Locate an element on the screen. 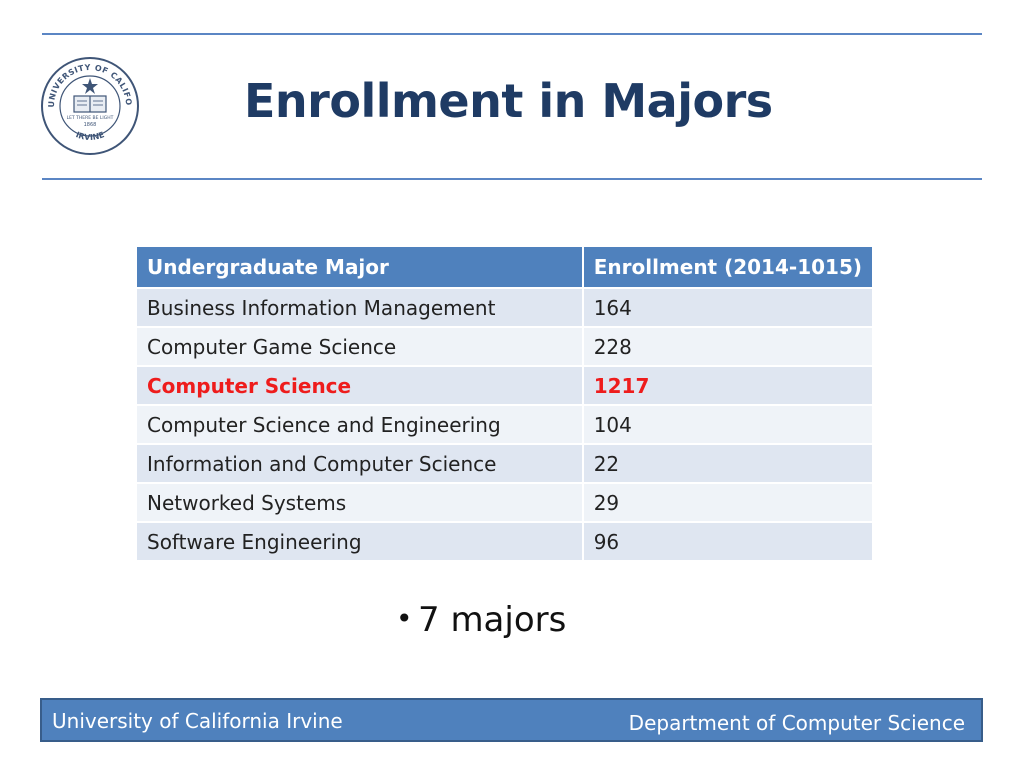 This screenshot has height=768, width=1024. major-cell: Computer Science is located at coordinates (360, 386).